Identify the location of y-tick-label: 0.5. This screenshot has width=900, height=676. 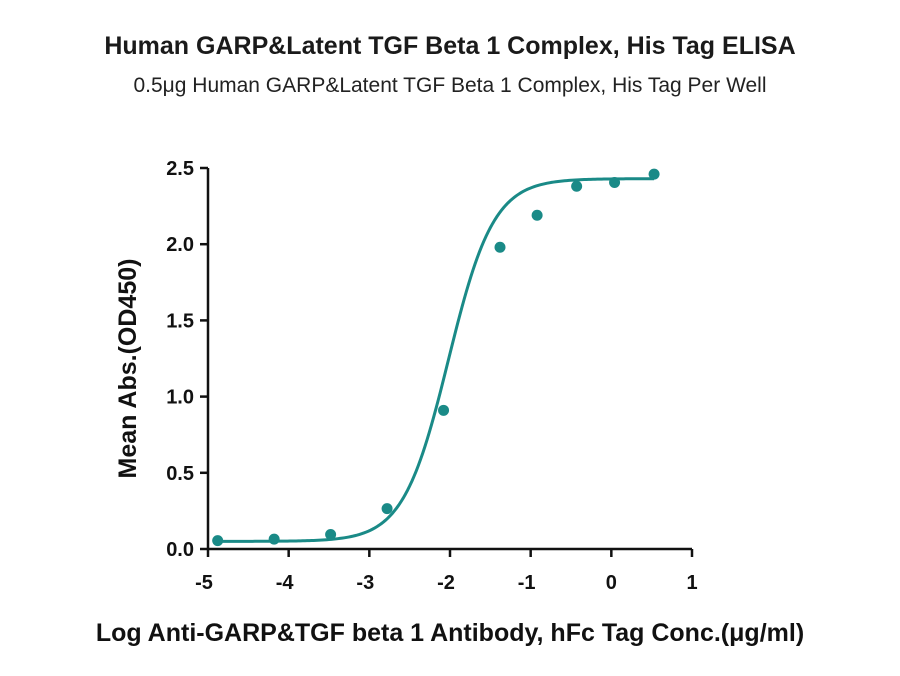
(180, 474).